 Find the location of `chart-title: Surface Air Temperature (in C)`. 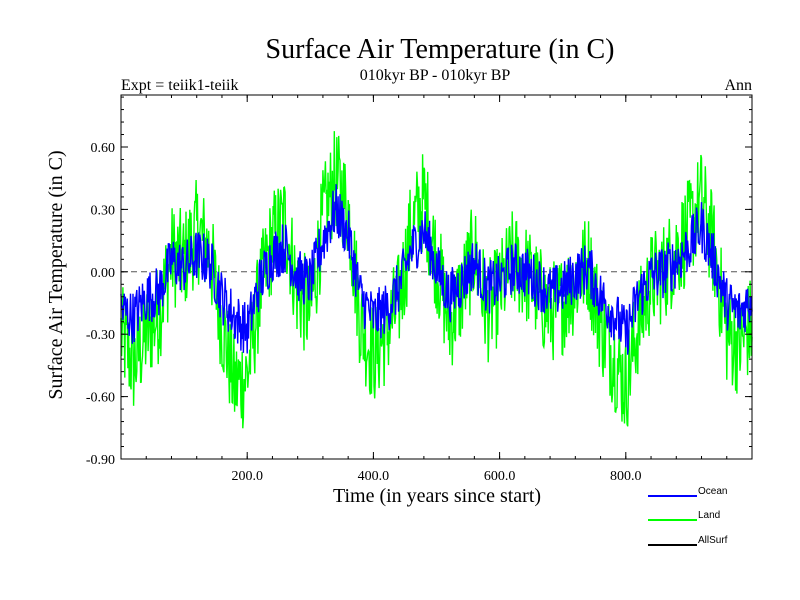

chart-title: Surface Air Temperature (in C) is located at coordinates (440, 49).